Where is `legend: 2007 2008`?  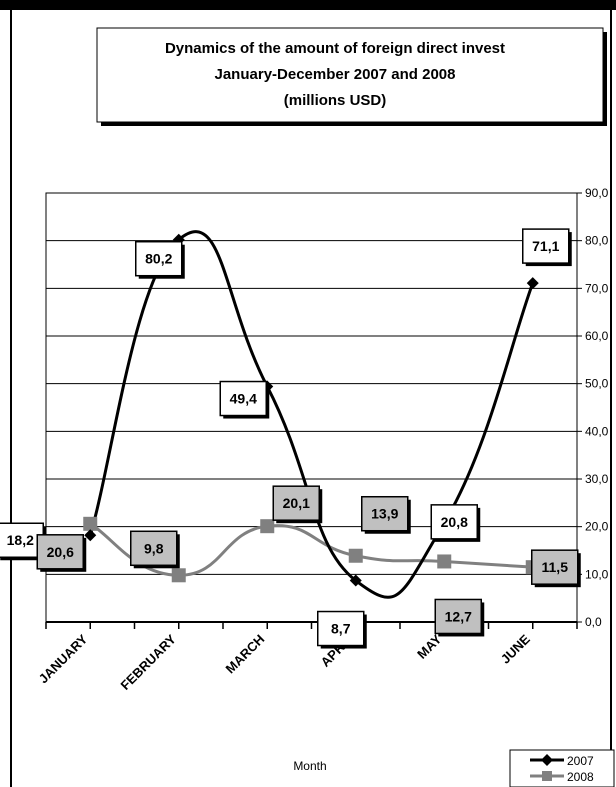
legend: 2007 2008 is located at coordinates (562, 768).